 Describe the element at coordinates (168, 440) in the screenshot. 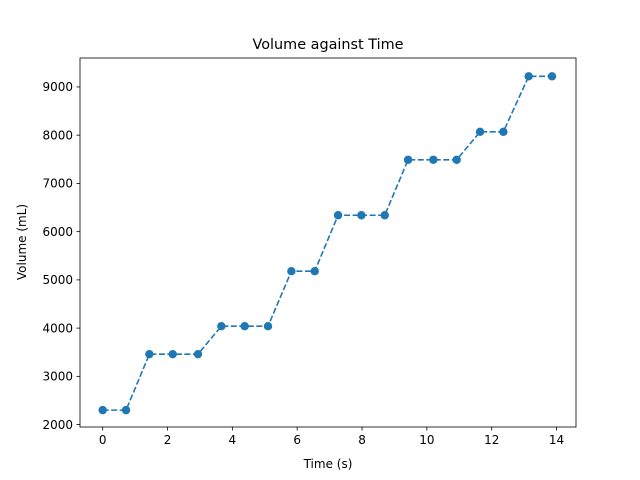

I see `x-tick-label: 2` at that location.